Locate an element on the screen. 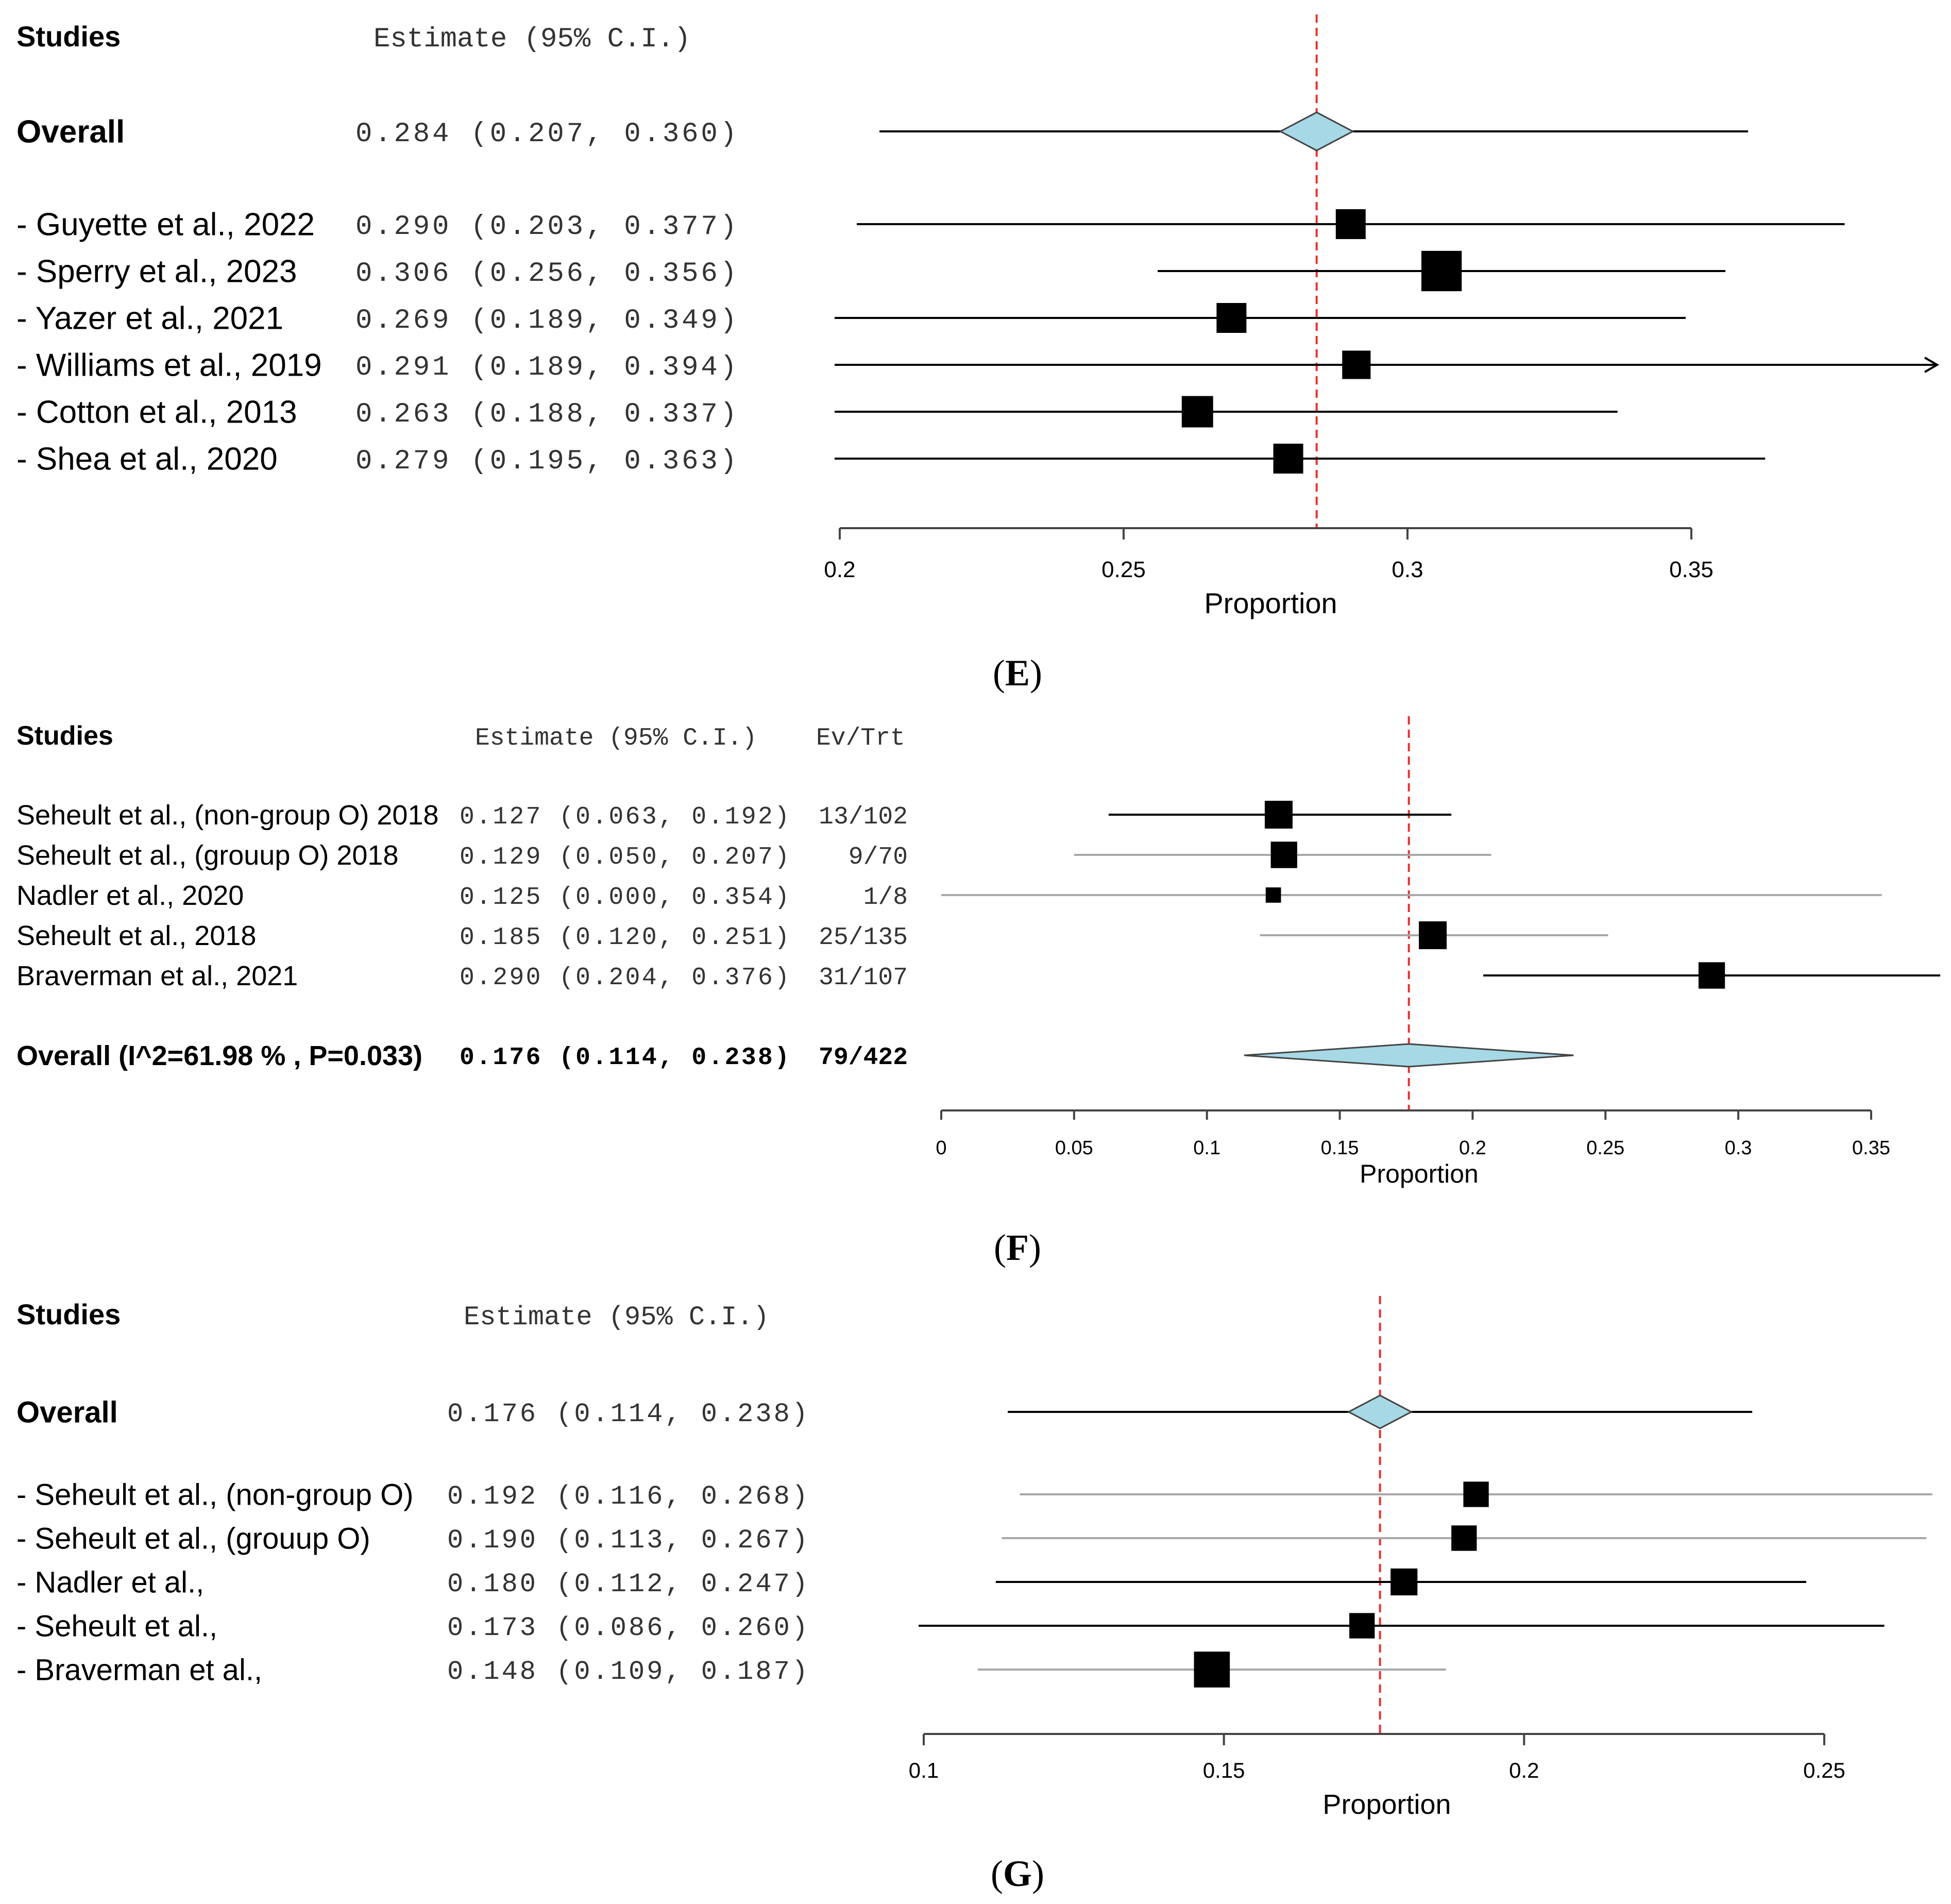  overall-ev-trt: 79/422 is located at coordinates (863, 1058).